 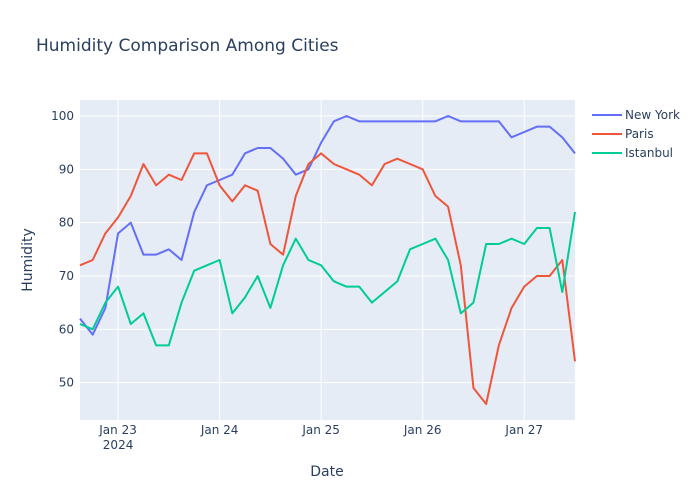 I want to click on legend-item-new-york: New York, so click(x=636, y=115).